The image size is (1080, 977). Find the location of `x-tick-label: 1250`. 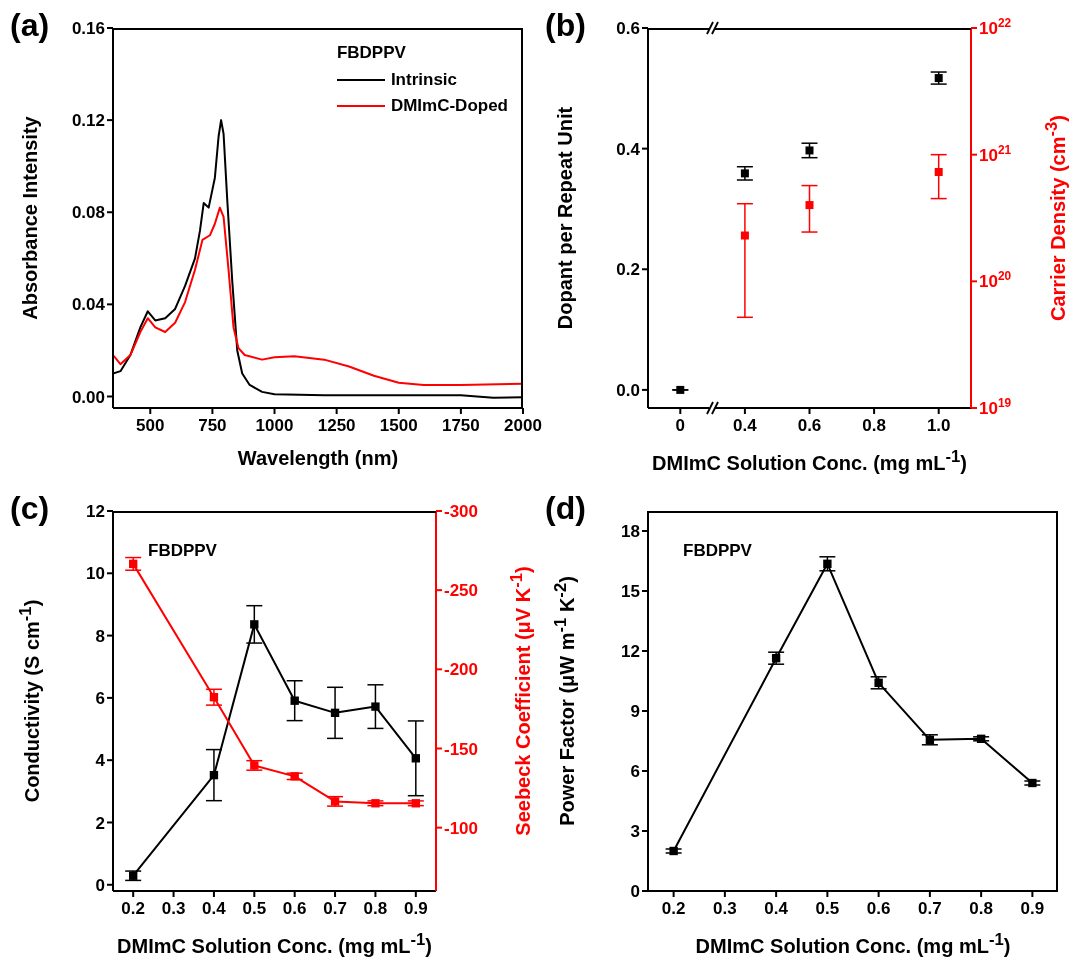

x-tick-label: 1250 is located at coordinates (336, 426).